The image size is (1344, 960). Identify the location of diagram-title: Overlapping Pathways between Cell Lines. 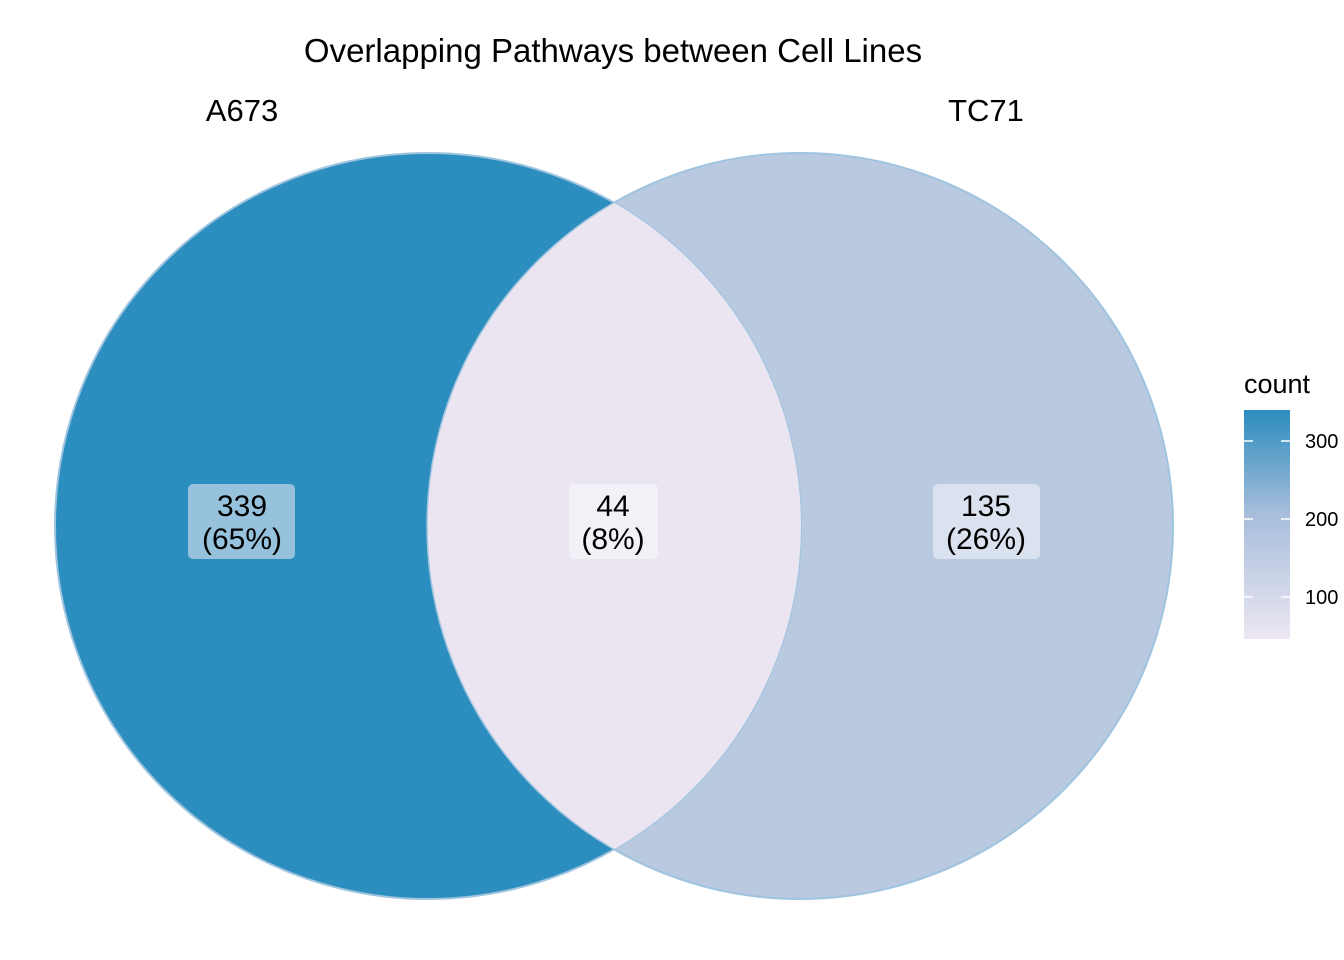
(613, 50).